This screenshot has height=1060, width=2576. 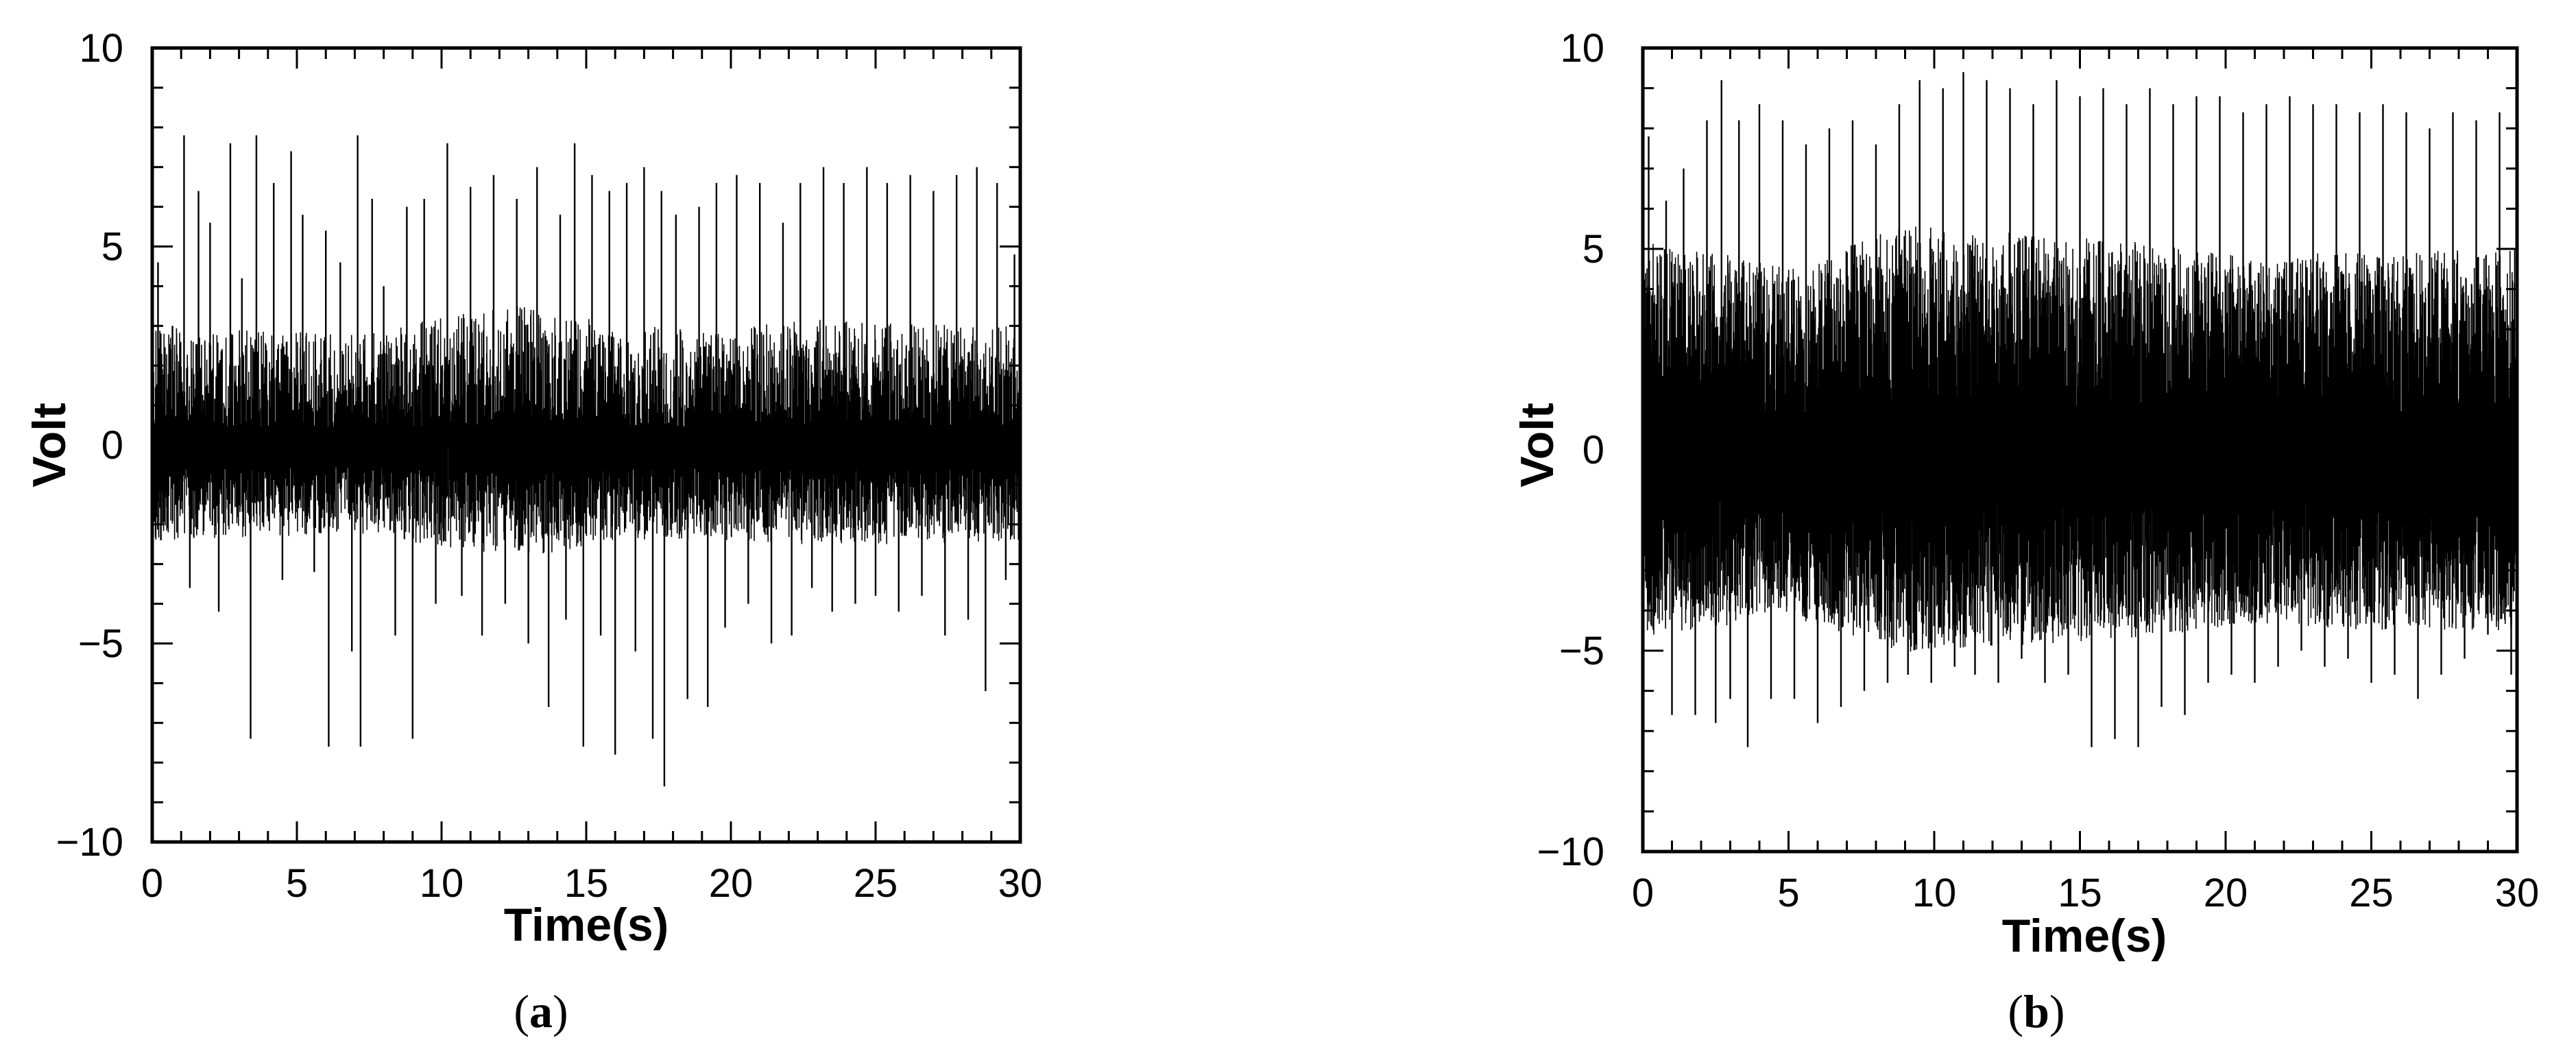 I want to click on caption-a: (a), so click(x=541, y=1011).